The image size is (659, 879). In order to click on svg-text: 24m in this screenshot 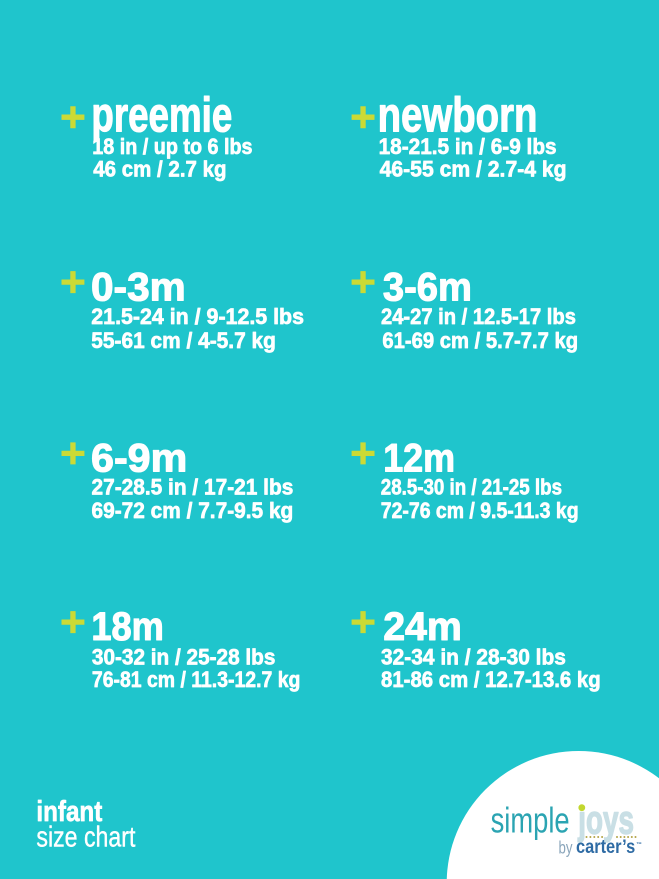, I will do `click(422, 627)`.